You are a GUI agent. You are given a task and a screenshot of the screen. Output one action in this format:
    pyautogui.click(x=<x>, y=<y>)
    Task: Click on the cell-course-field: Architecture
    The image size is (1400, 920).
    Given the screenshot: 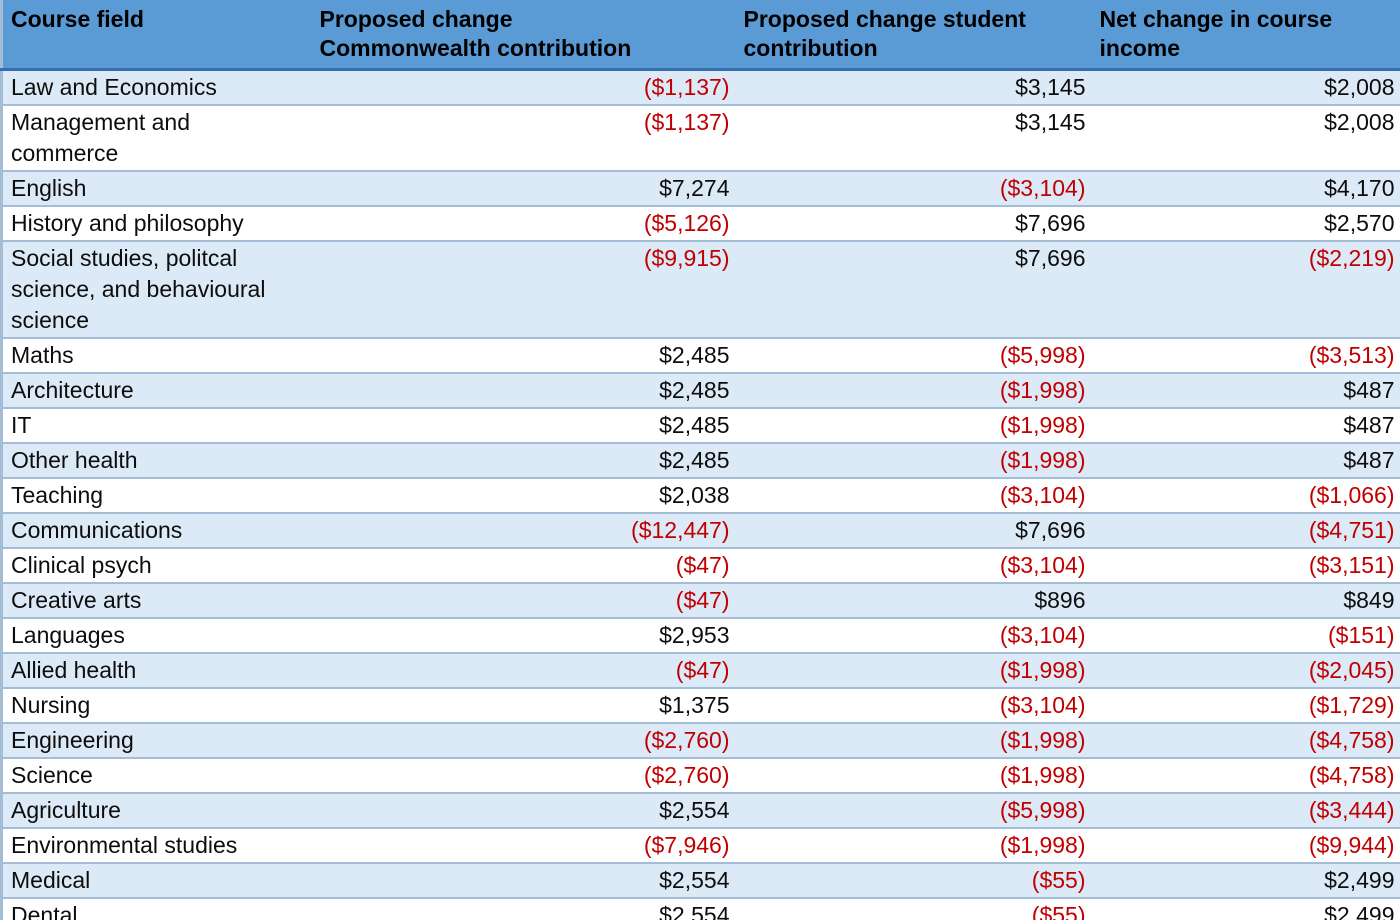 What is the action you would take?
    pyautogui.click(x=156, y=390)
    